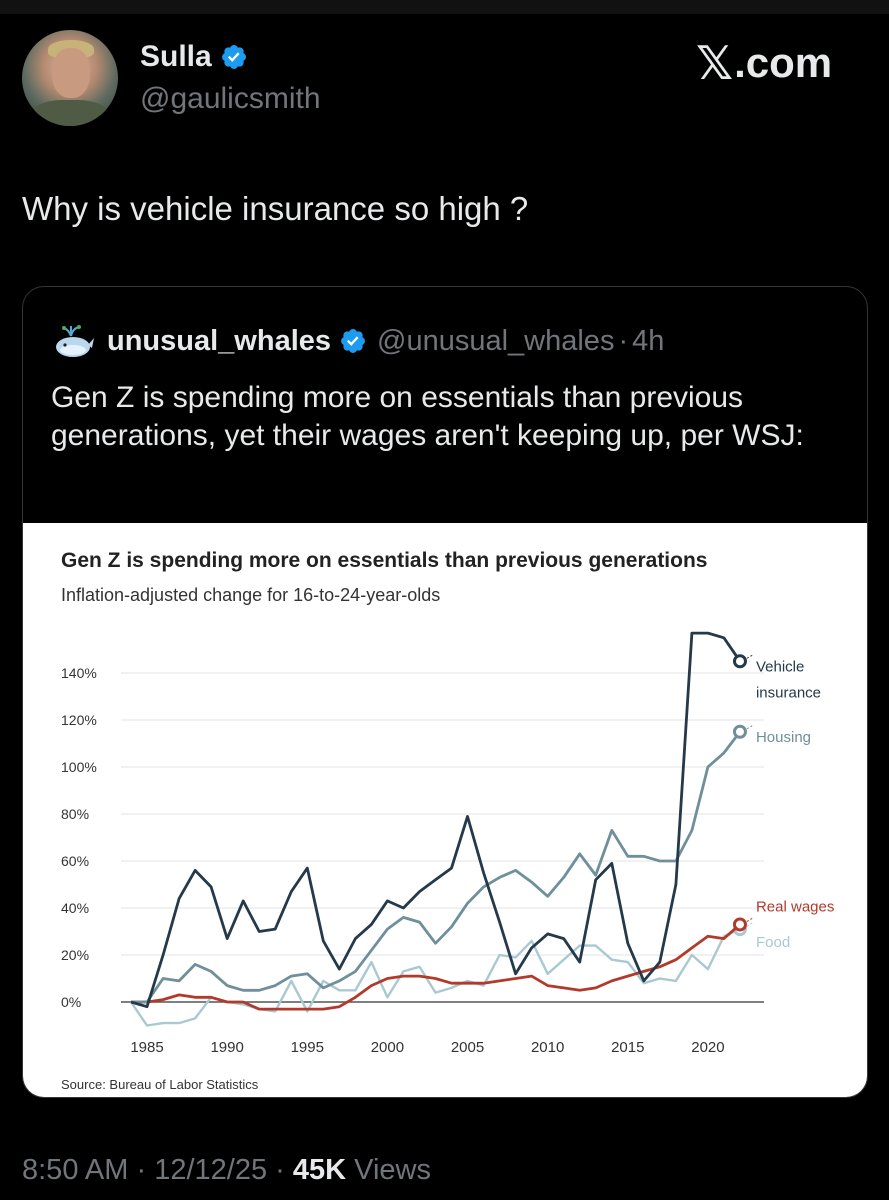 The image size is (889, 1200). I want to click on tweet-text: Why is vehicle insurance so high ?, so click(275, 208).